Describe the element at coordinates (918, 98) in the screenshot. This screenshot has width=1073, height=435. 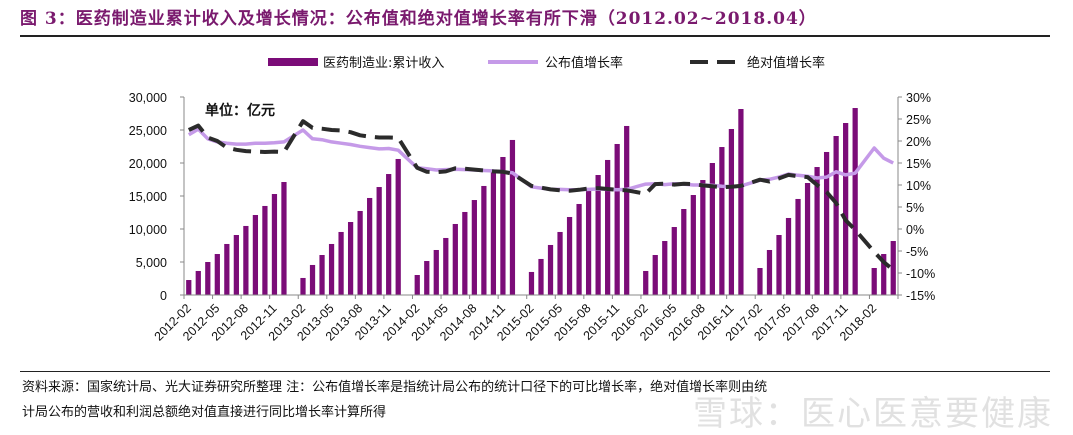
I see `right-tick-label: 30%` at that location.